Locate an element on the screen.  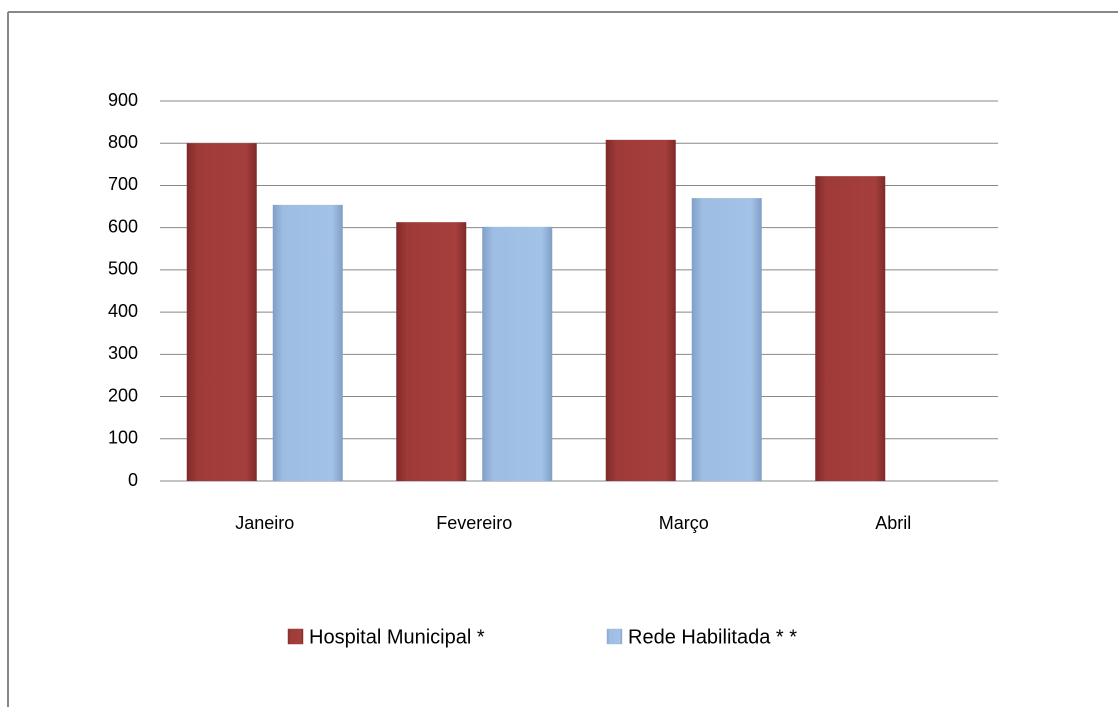
y-tick-label: 800 is located at coordinates (123, 142).